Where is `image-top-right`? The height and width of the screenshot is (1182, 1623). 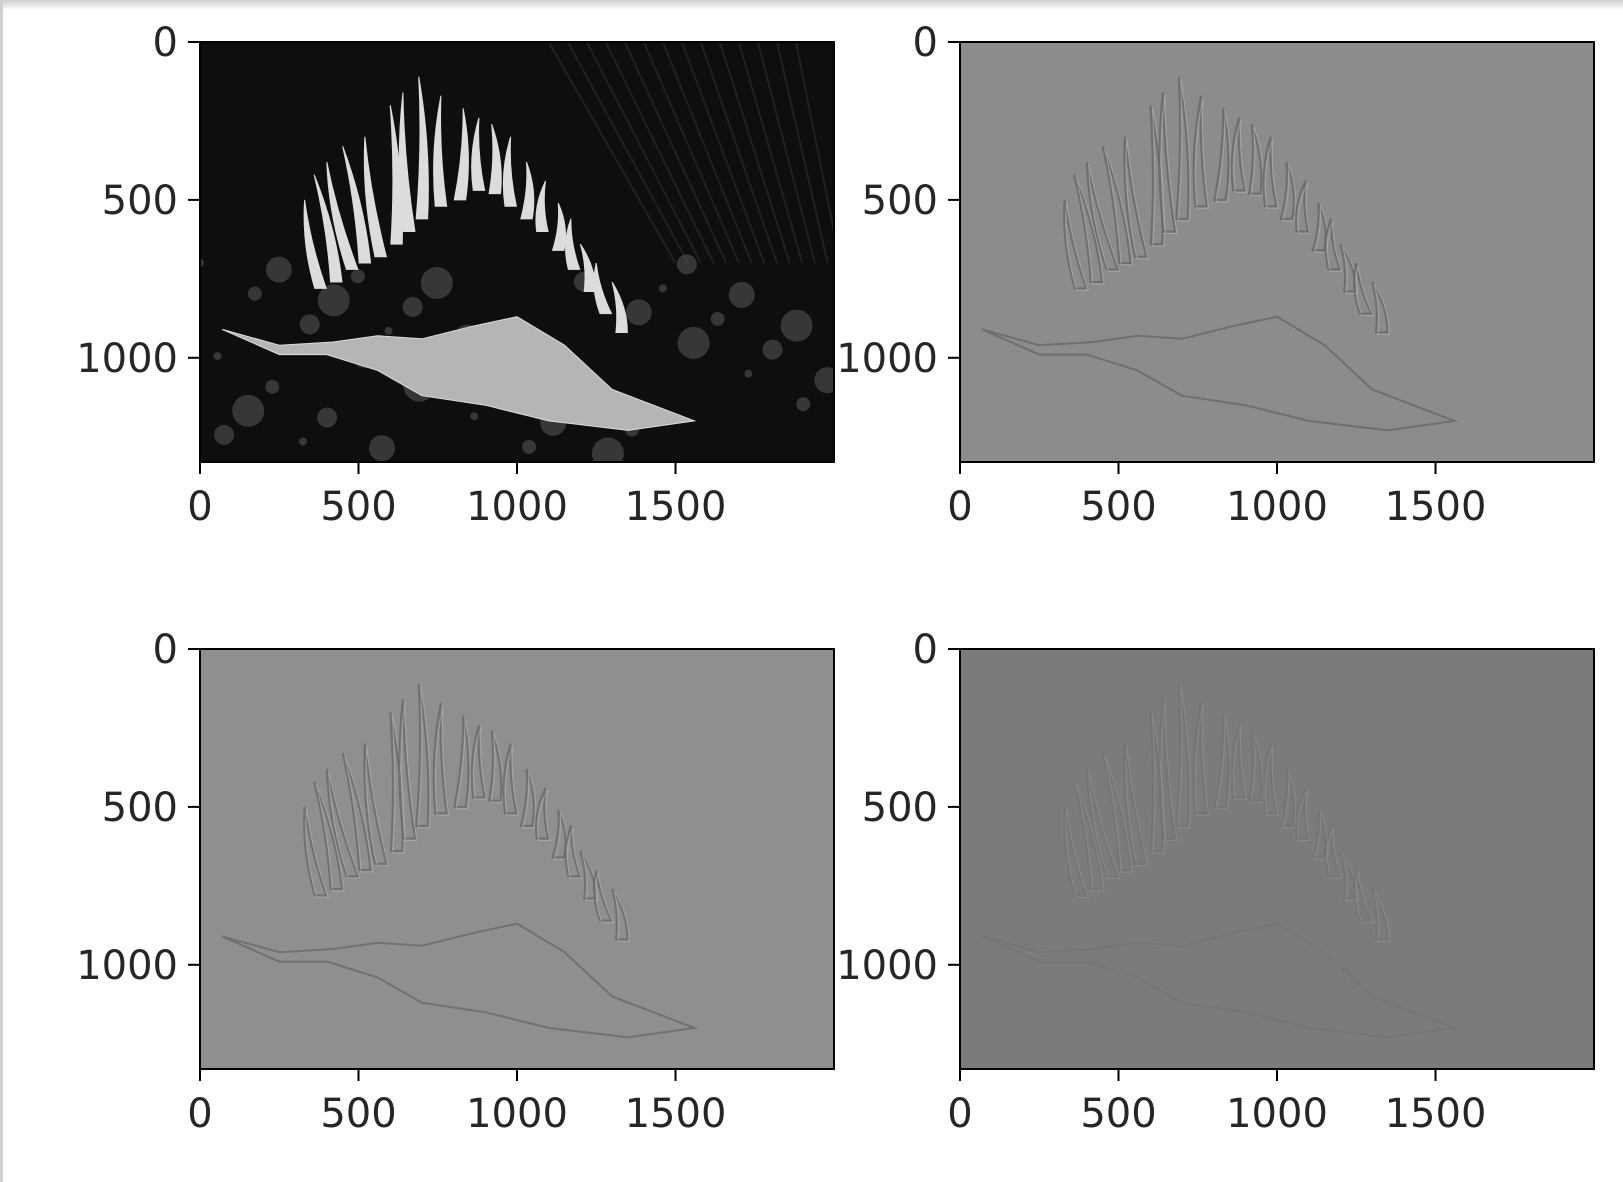 image-top-right is located at coordinates (1277, 252).